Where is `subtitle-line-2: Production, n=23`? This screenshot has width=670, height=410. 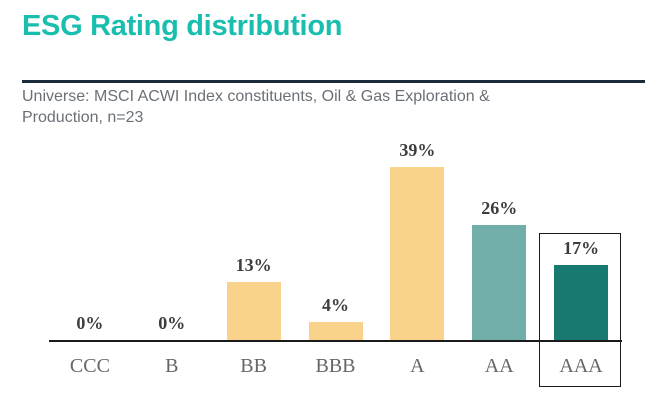 subtitle-line-2: Production, n=23 is located at coordinates (83, 117).